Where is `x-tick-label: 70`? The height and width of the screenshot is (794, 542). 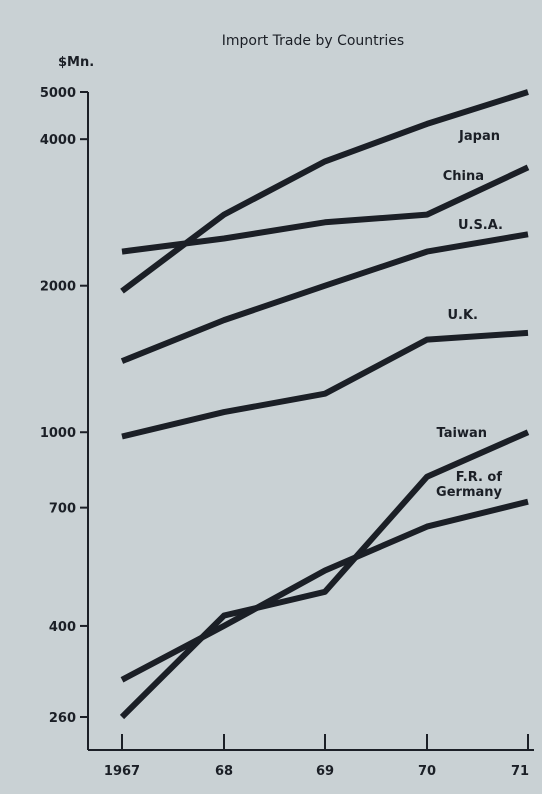 x-tick-label: 70 is located at coordinates (427, 771).